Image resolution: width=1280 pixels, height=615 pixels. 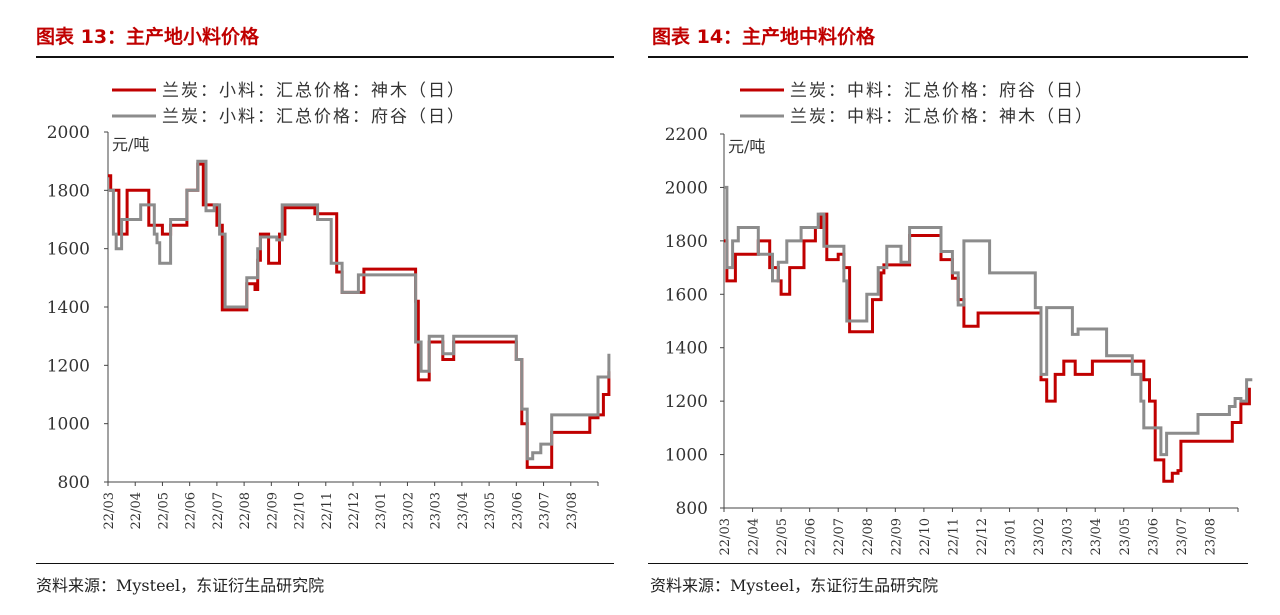 What do you see at coordinates (942, 91) in the screenshot?
I see `legend-label: 兰炭：中料：汇总价格：府谷（日）` at bounding box center [942, 91].